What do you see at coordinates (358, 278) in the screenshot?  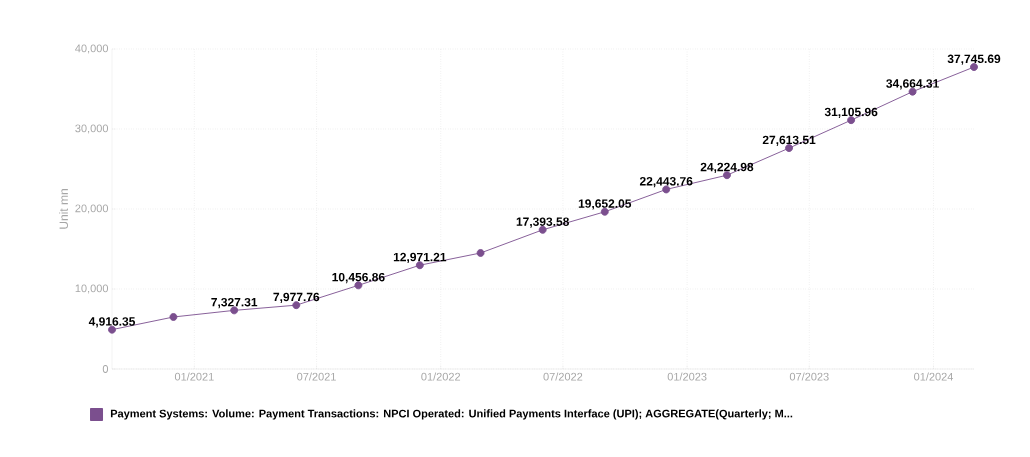 I see `data-label: 10,456.86` at bounding box center [358, 278].